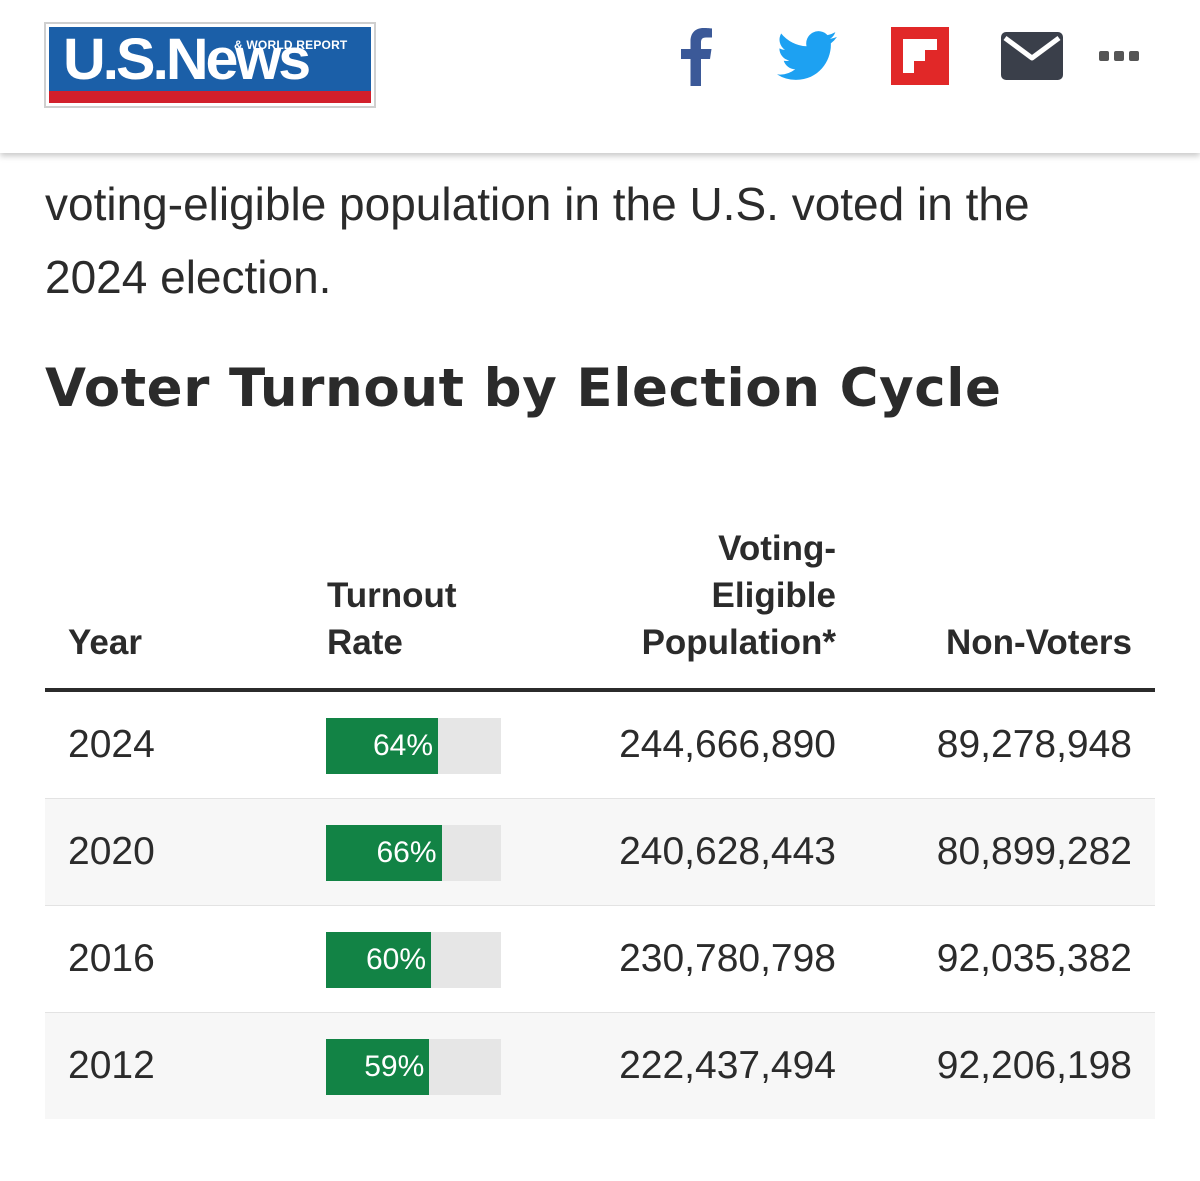 This screenshot has width=1200, height=1181. Describe the element at coordinates (291, 45) in the screenshot. I see `logo-subtitle: & WORLD REPORT` at that location.